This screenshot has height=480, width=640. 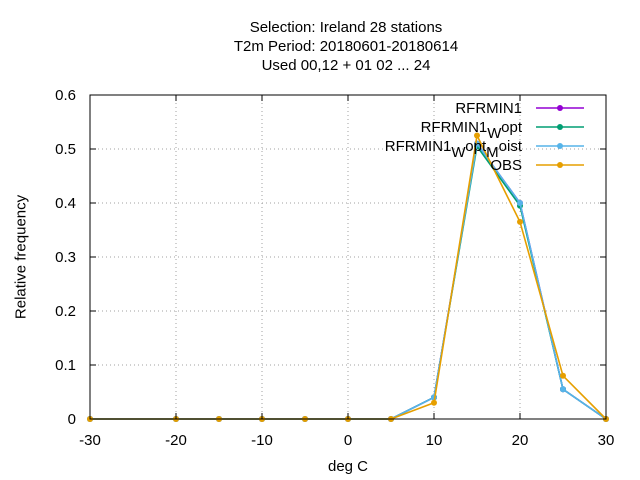 What do you see at coordinates (434, 440) in the screenshot?
I see `x-tick-label: 10` at bounding box center [434, 440].